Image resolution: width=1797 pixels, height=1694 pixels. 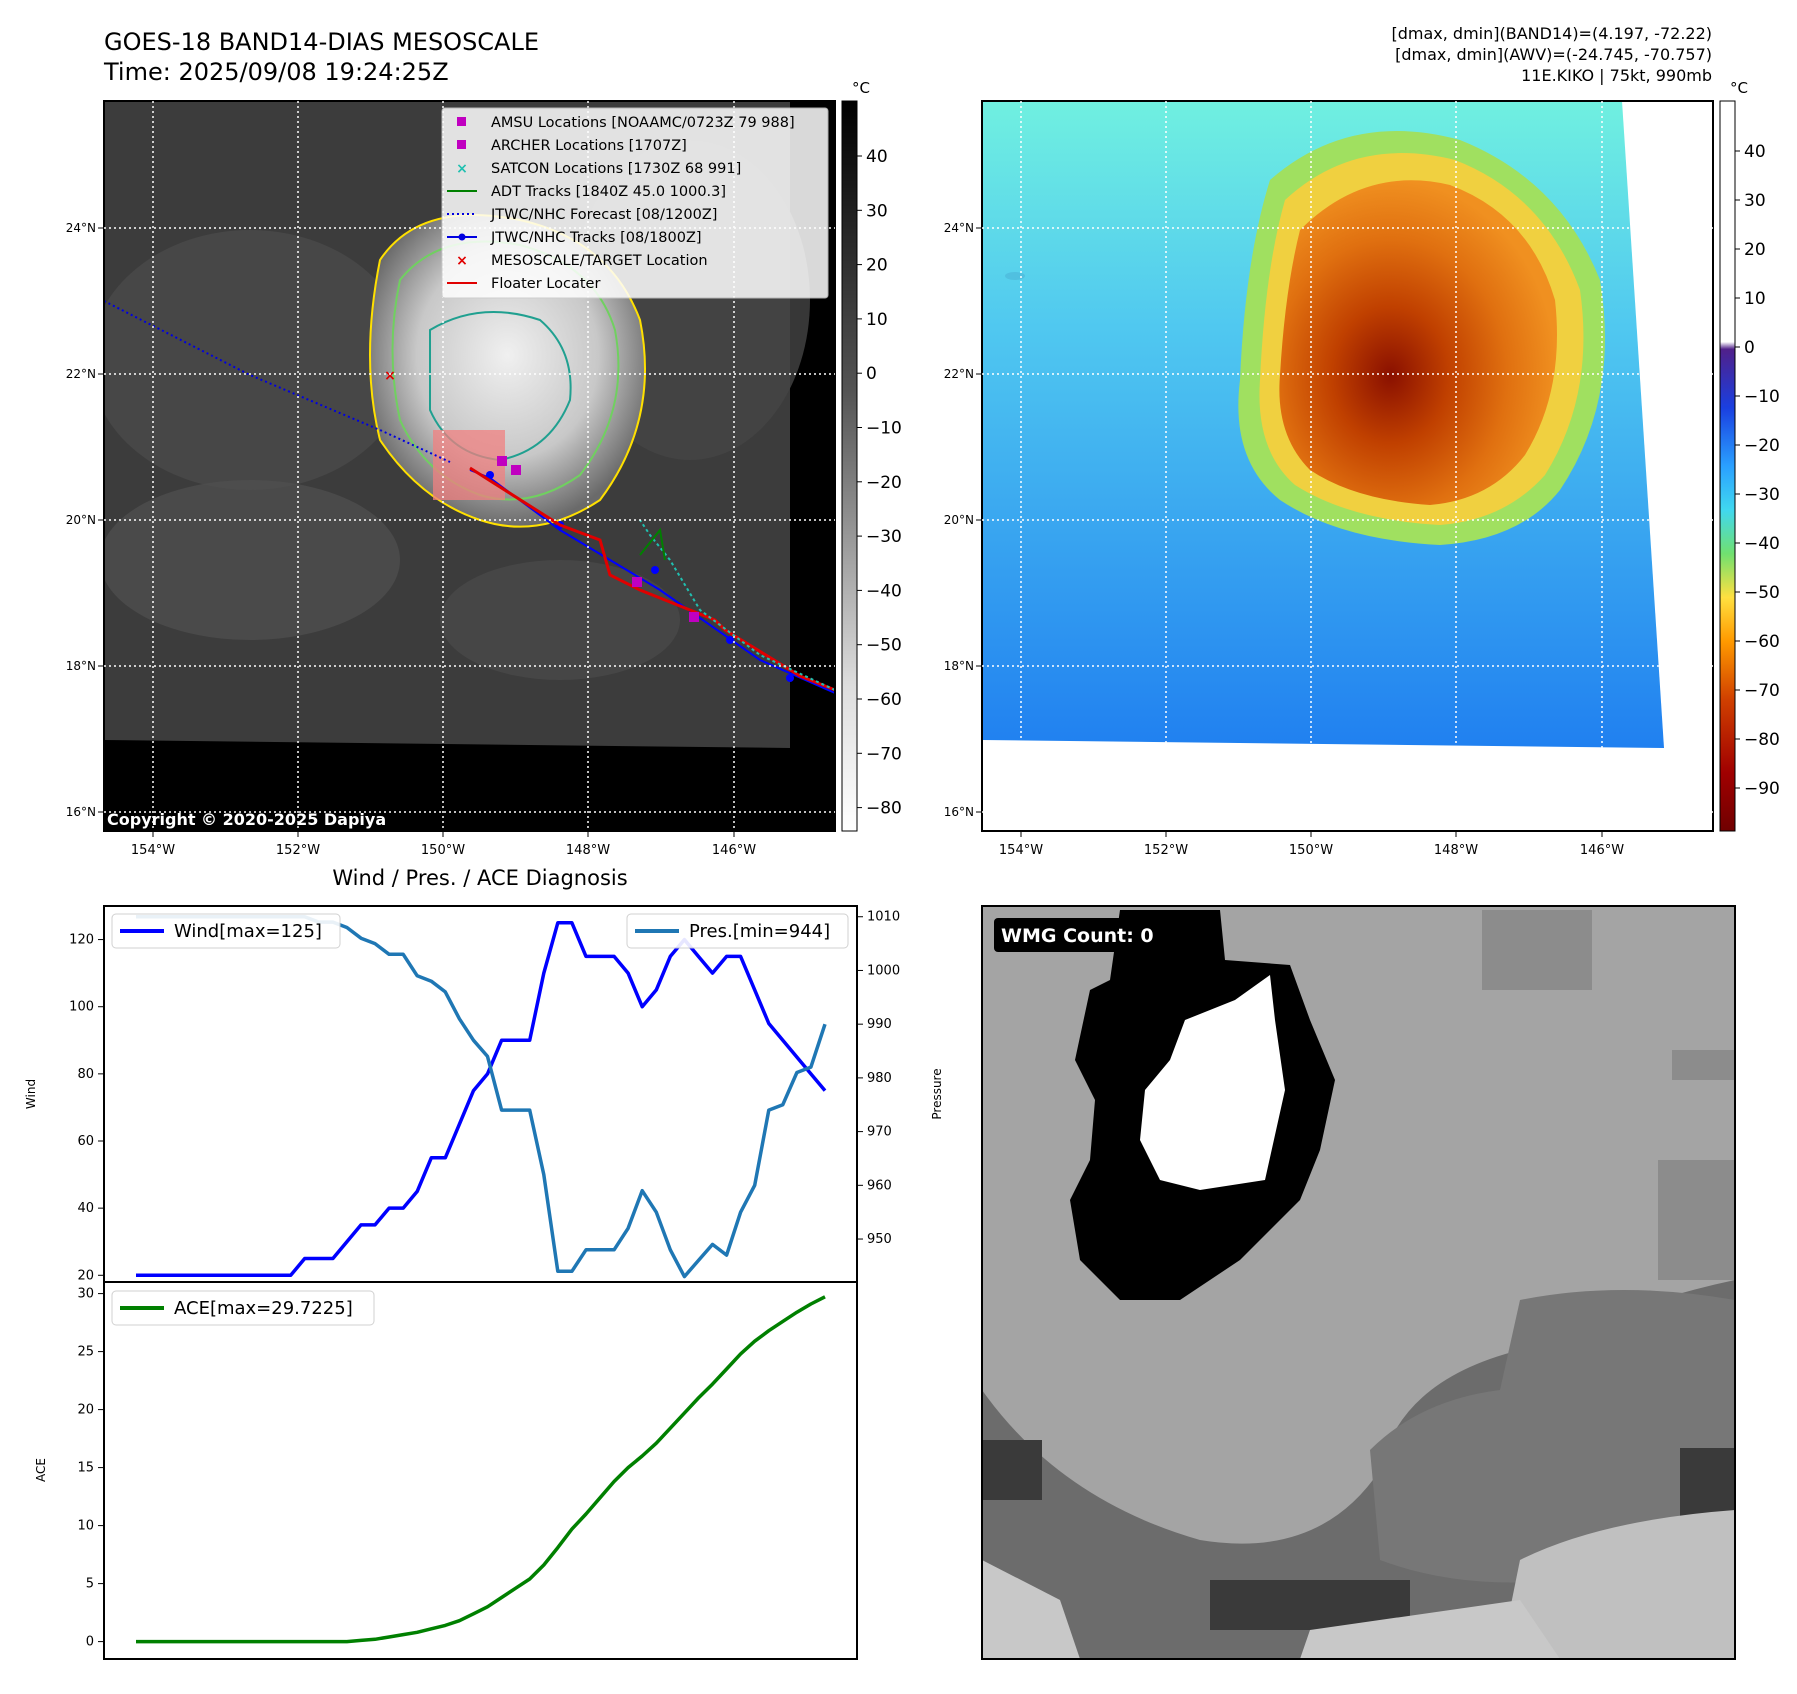 I want to click on figure-time: Time: 2025/09/08 19:24:25Z, so click(x=276, y=72).